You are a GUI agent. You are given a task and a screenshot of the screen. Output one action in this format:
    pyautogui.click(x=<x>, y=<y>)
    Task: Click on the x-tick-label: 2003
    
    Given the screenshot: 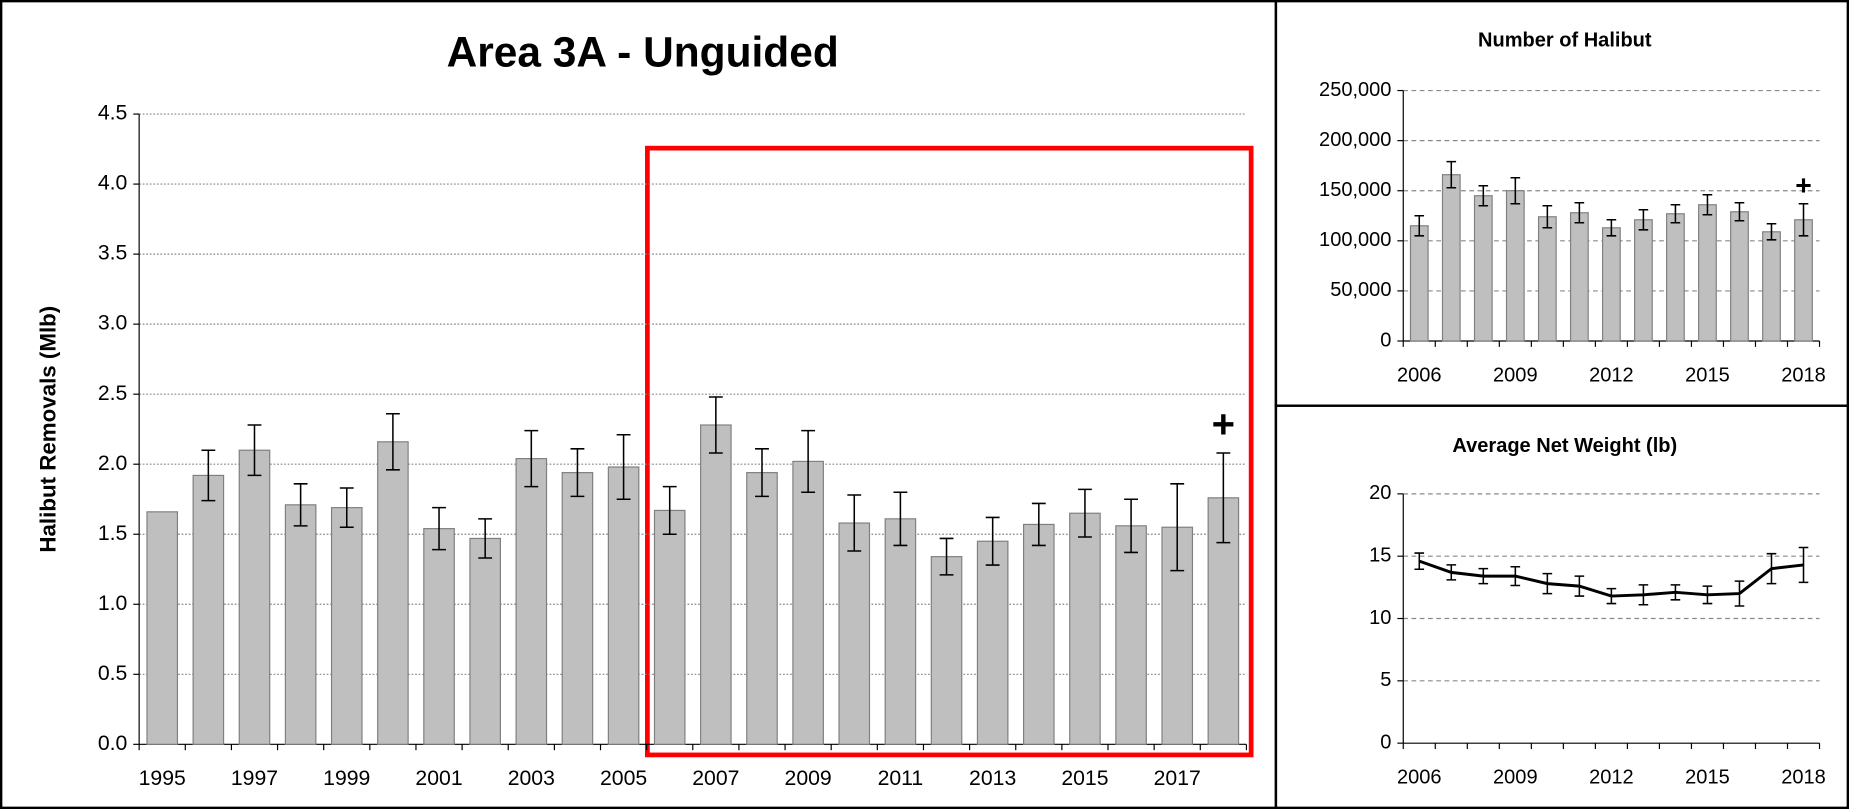 What is the action you would take?
    pyautogui.click(x=531, y=778)
    